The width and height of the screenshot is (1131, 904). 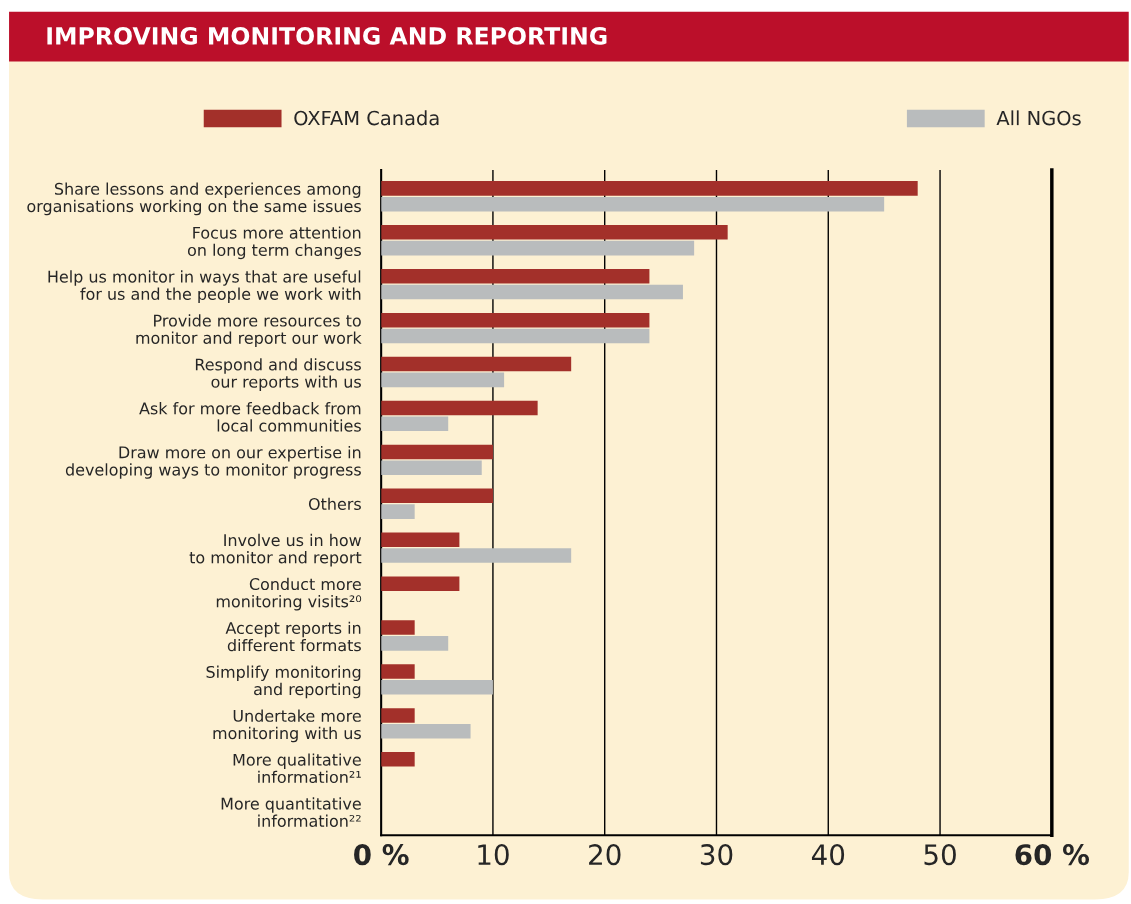 What do you see at coordinates (716, 855) in the screenshot?
I see `x-tick-label: 30` at bounding box center [716, 855].